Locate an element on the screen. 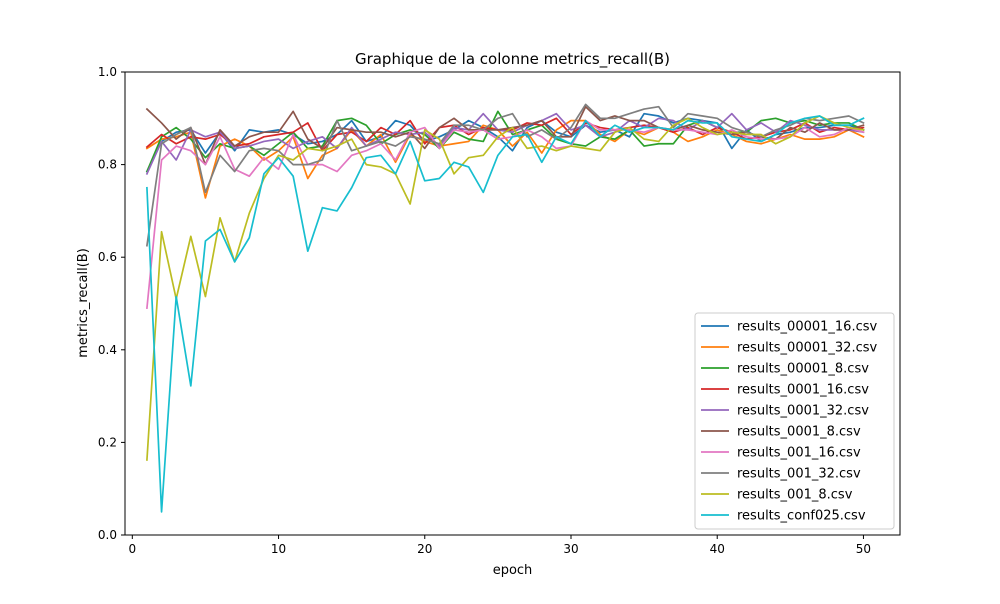 This screenshot has width=1000, height=604. y-axis-label: metrics_recall(B) is located at coordinates (83, 303).